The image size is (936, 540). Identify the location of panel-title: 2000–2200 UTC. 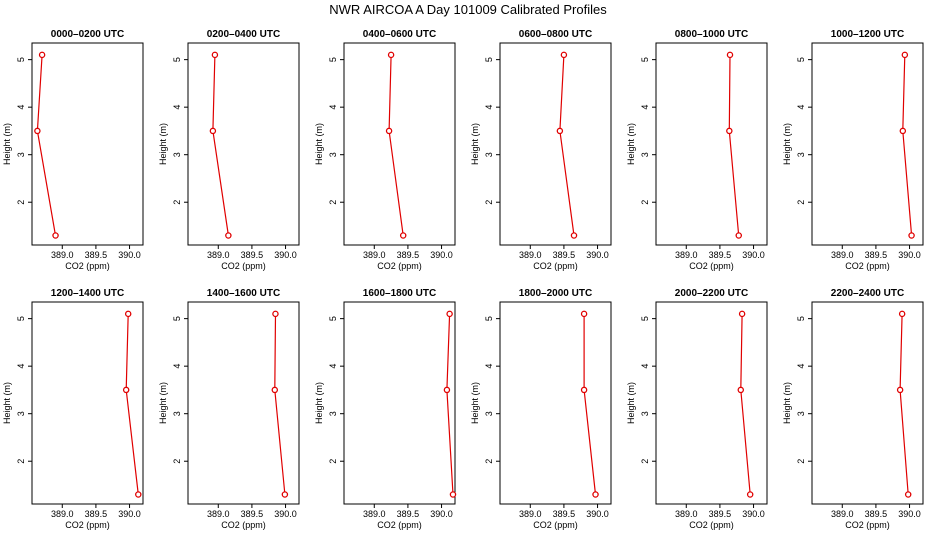
(711, 293).